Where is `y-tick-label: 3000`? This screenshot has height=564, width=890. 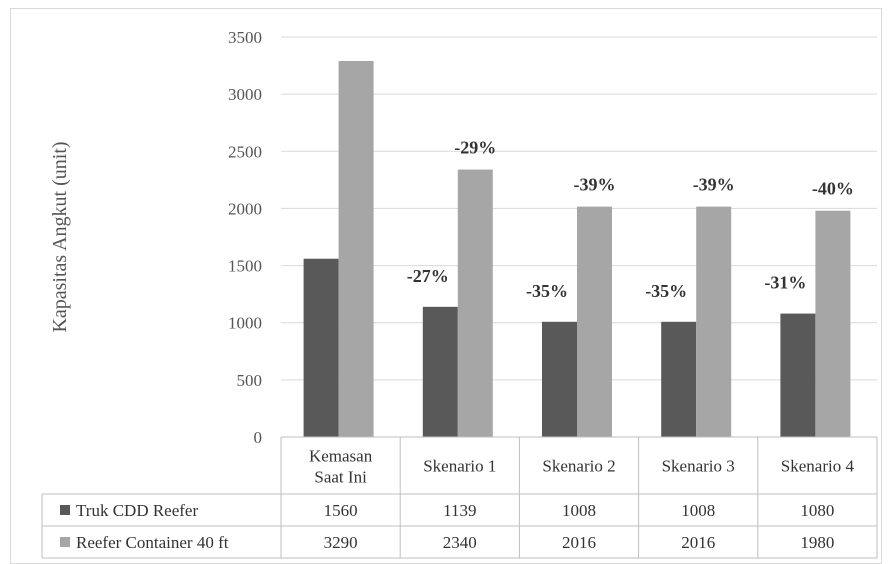
y-tick-label: 3000 is located at coordinates (245, 94).